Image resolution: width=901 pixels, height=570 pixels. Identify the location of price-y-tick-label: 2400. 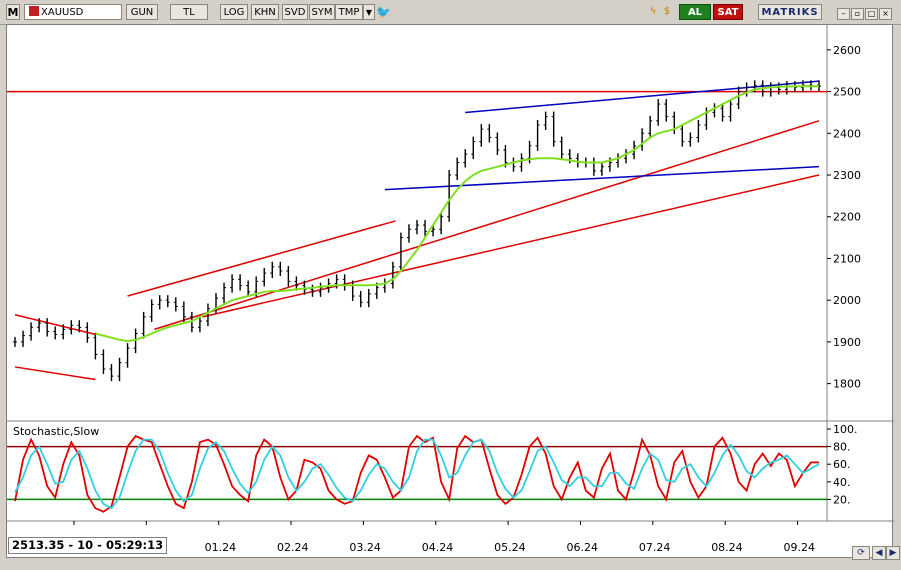
(847, 133).